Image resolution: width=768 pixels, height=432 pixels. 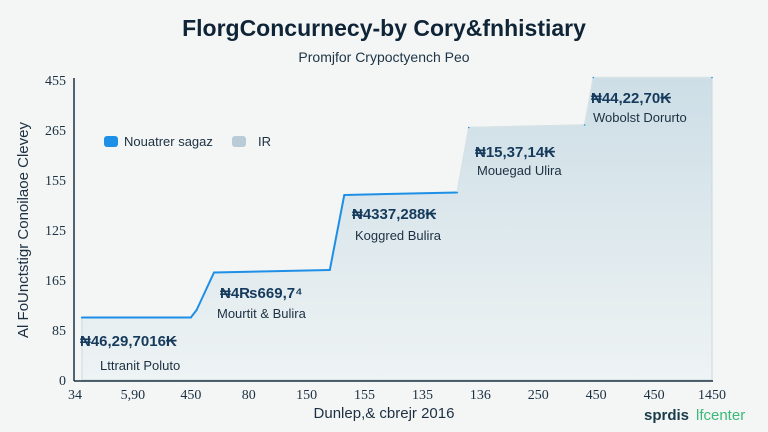 What do you see at coordinates (262, 313) in the screenshot?
I see `annotation-label-2: Mourtit & Bulira` at bounding box center [262, 313].